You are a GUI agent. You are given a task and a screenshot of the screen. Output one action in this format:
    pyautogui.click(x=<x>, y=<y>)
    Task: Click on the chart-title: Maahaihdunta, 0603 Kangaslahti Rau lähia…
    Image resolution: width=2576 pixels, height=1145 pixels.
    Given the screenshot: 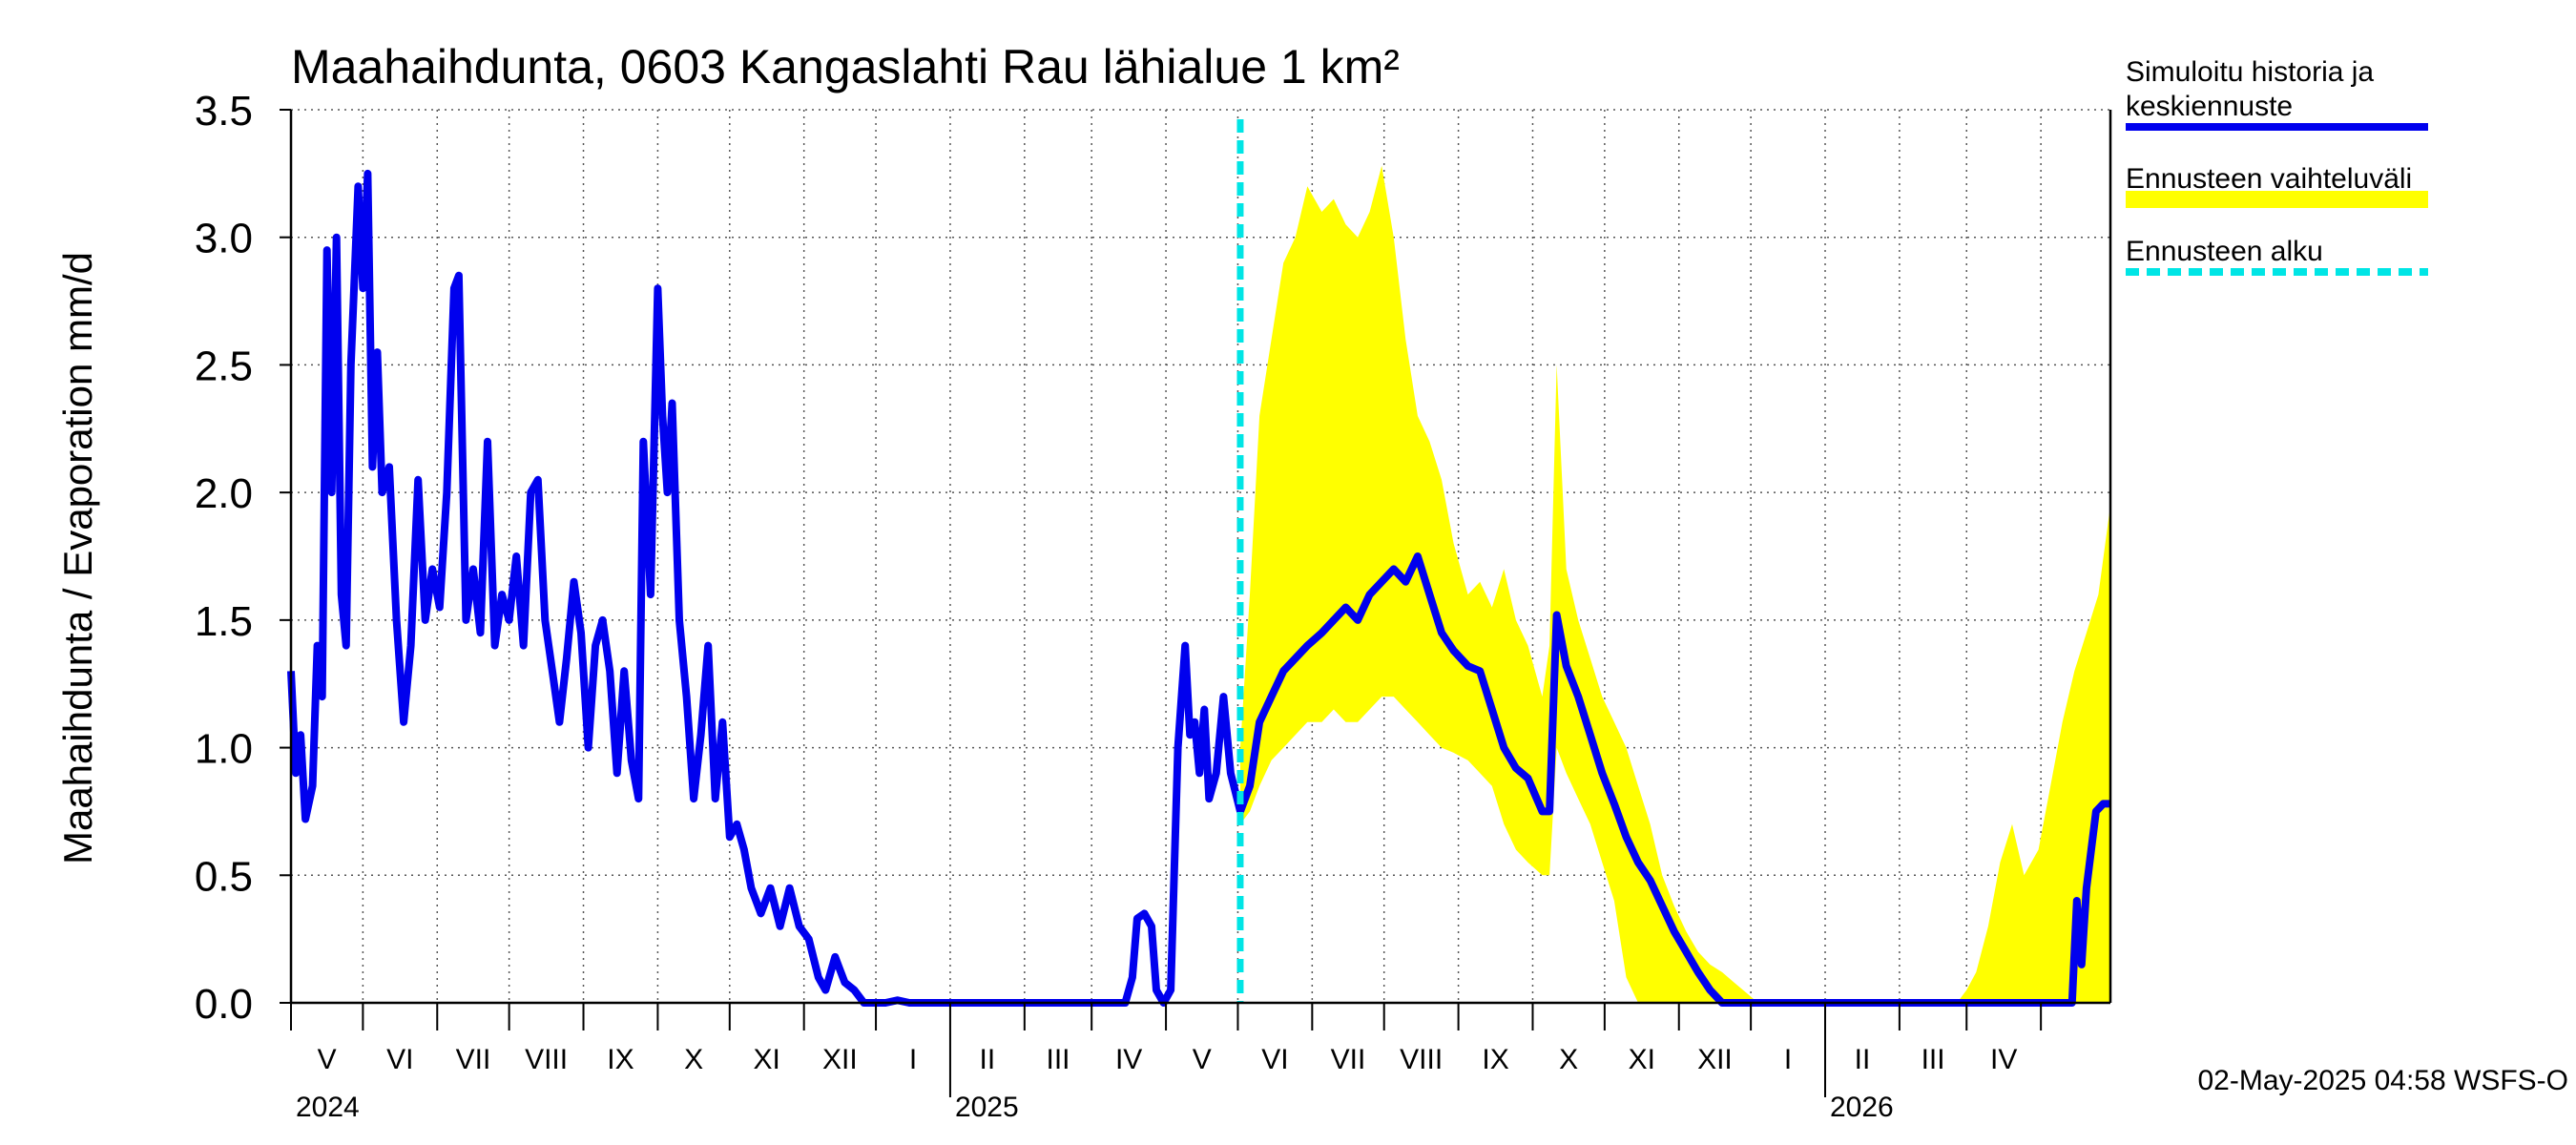 What is the action you would take?
    pyautogui.click(x=845, y=67)
    